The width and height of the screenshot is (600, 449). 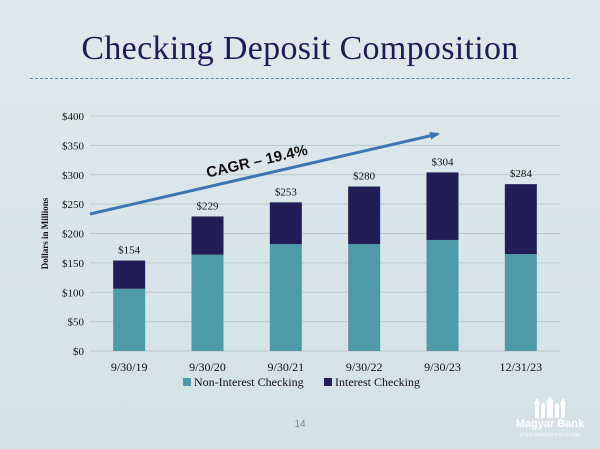 I want to click on page-number: 14, so click(x=300, y=424).